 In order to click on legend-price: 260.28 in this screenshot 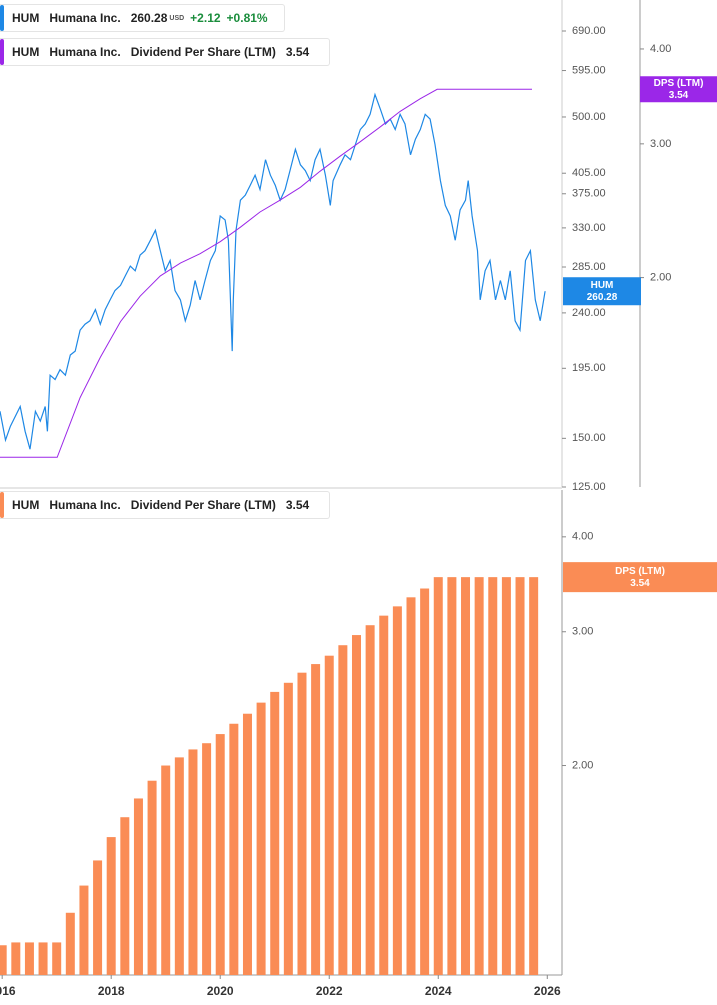, I will do `click(149, 18)`.